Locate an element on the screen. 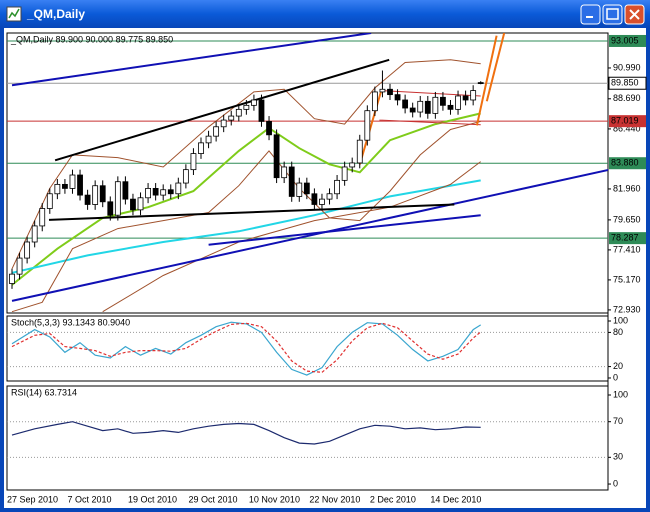 The width and height of the screenshot is (650, 512). x-tick-label: 19 Oct 2010 is located at coordinates (152, 499).